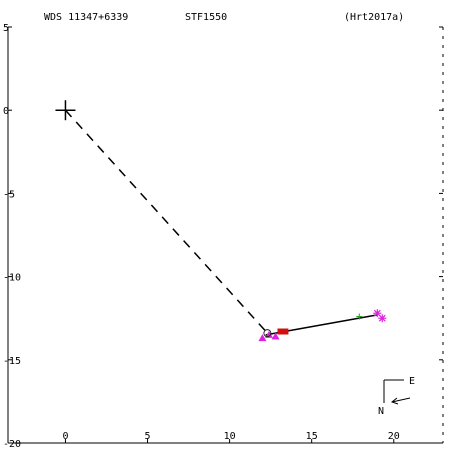  I want to click on observation-circle, so click(267, 333).